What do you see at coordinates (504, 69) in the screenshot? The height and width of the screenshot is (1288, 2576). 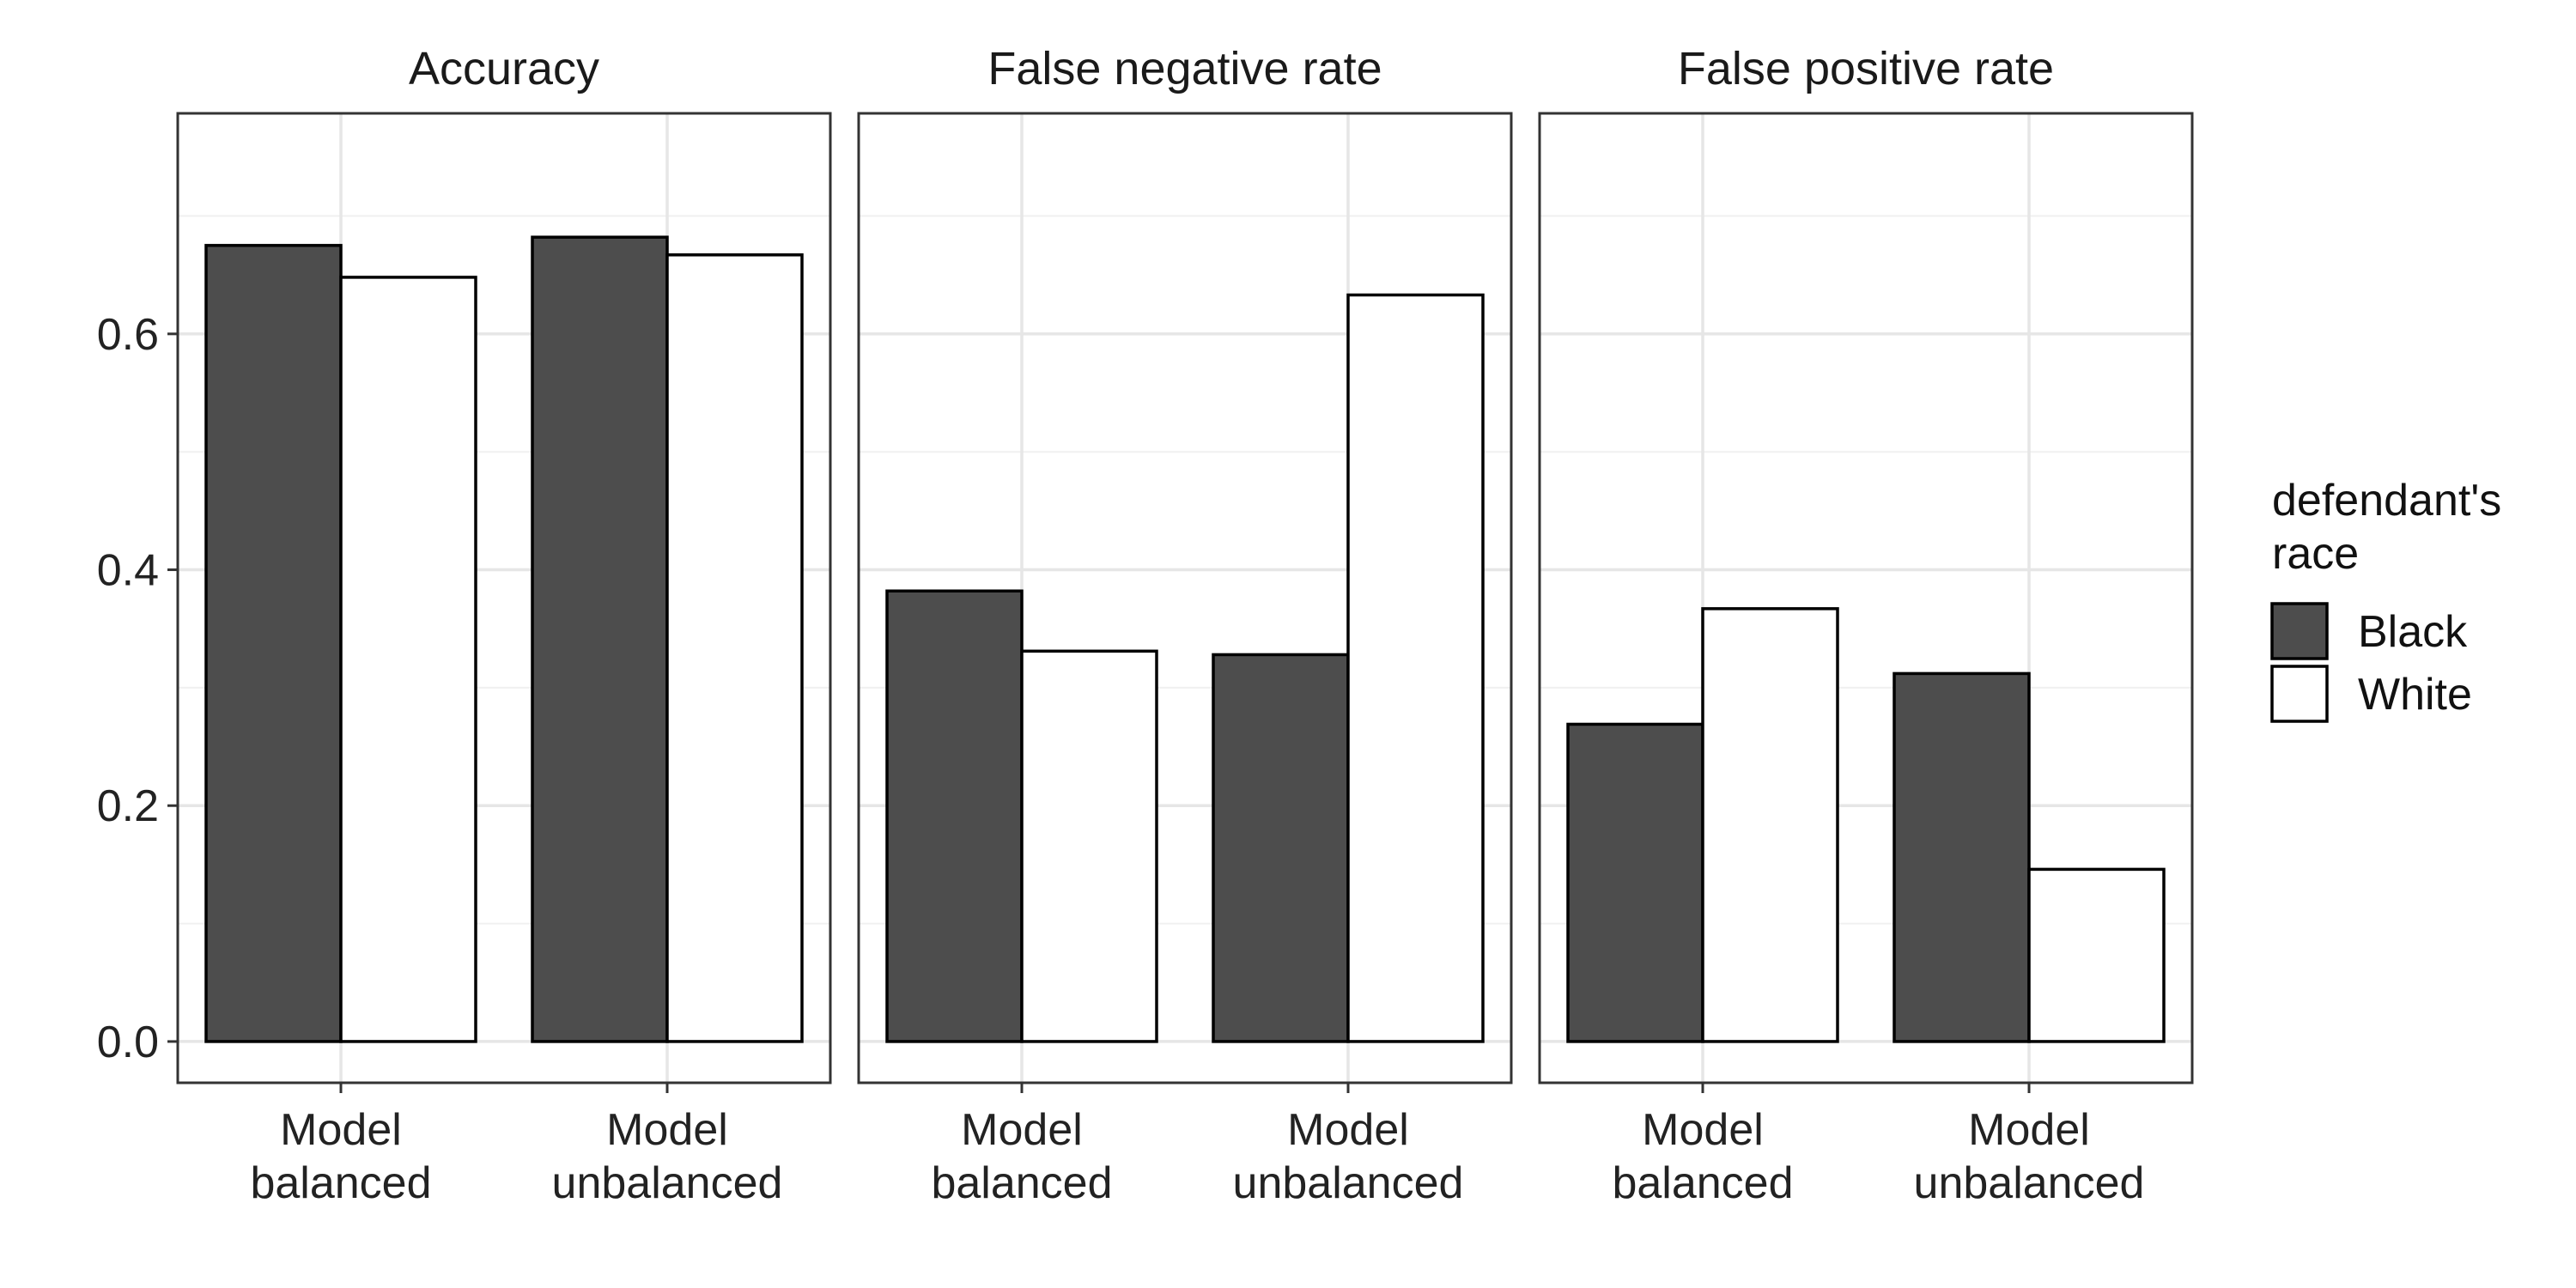 I see `facet-title: Accuracy` at bounding box center [504, 69].